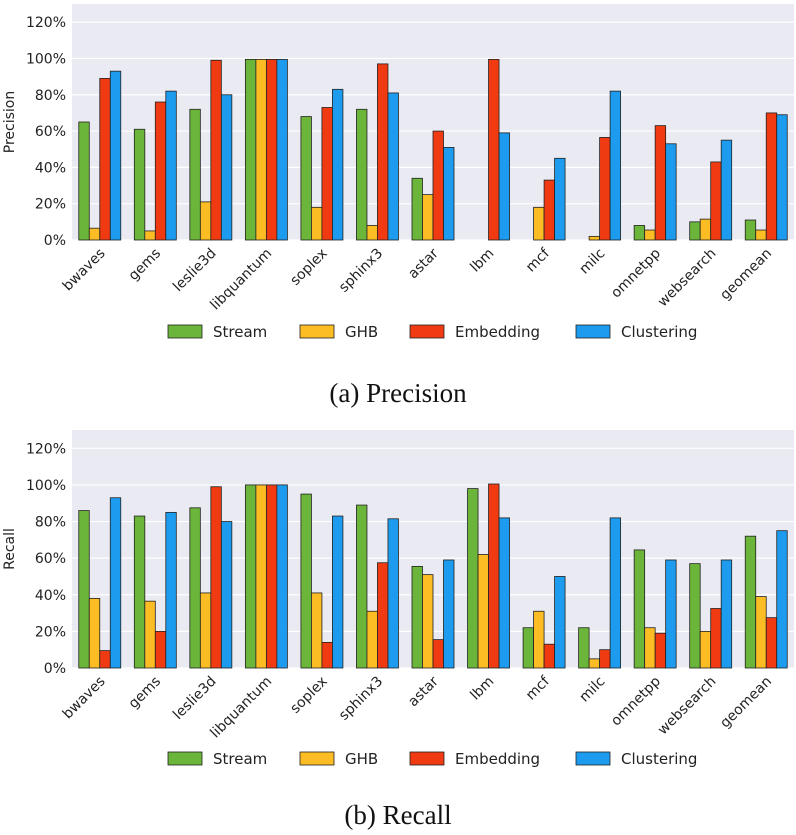 This screenshot has width=796, height=835. I want to click on bar-embedding-astar, so click(438, 654).